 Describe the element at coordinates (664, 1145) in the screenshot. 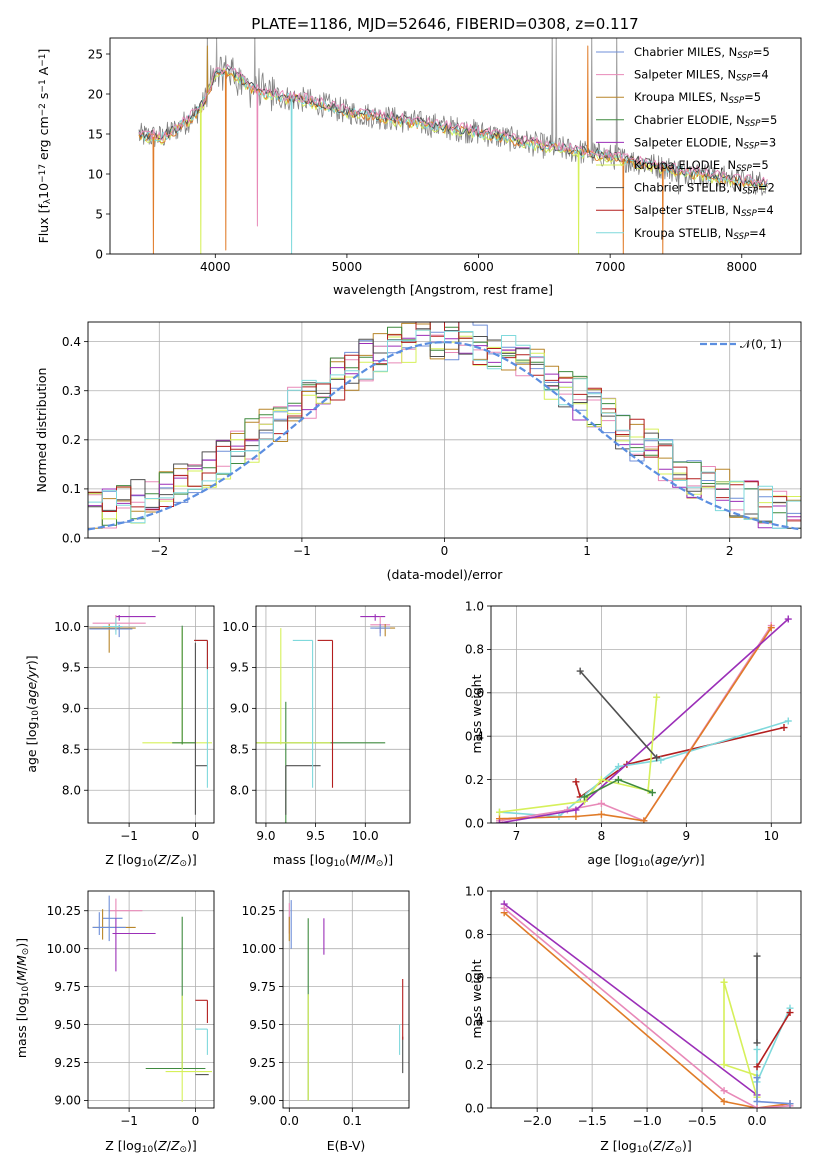

I see `weight-z-xlabel-part: /` at that location.